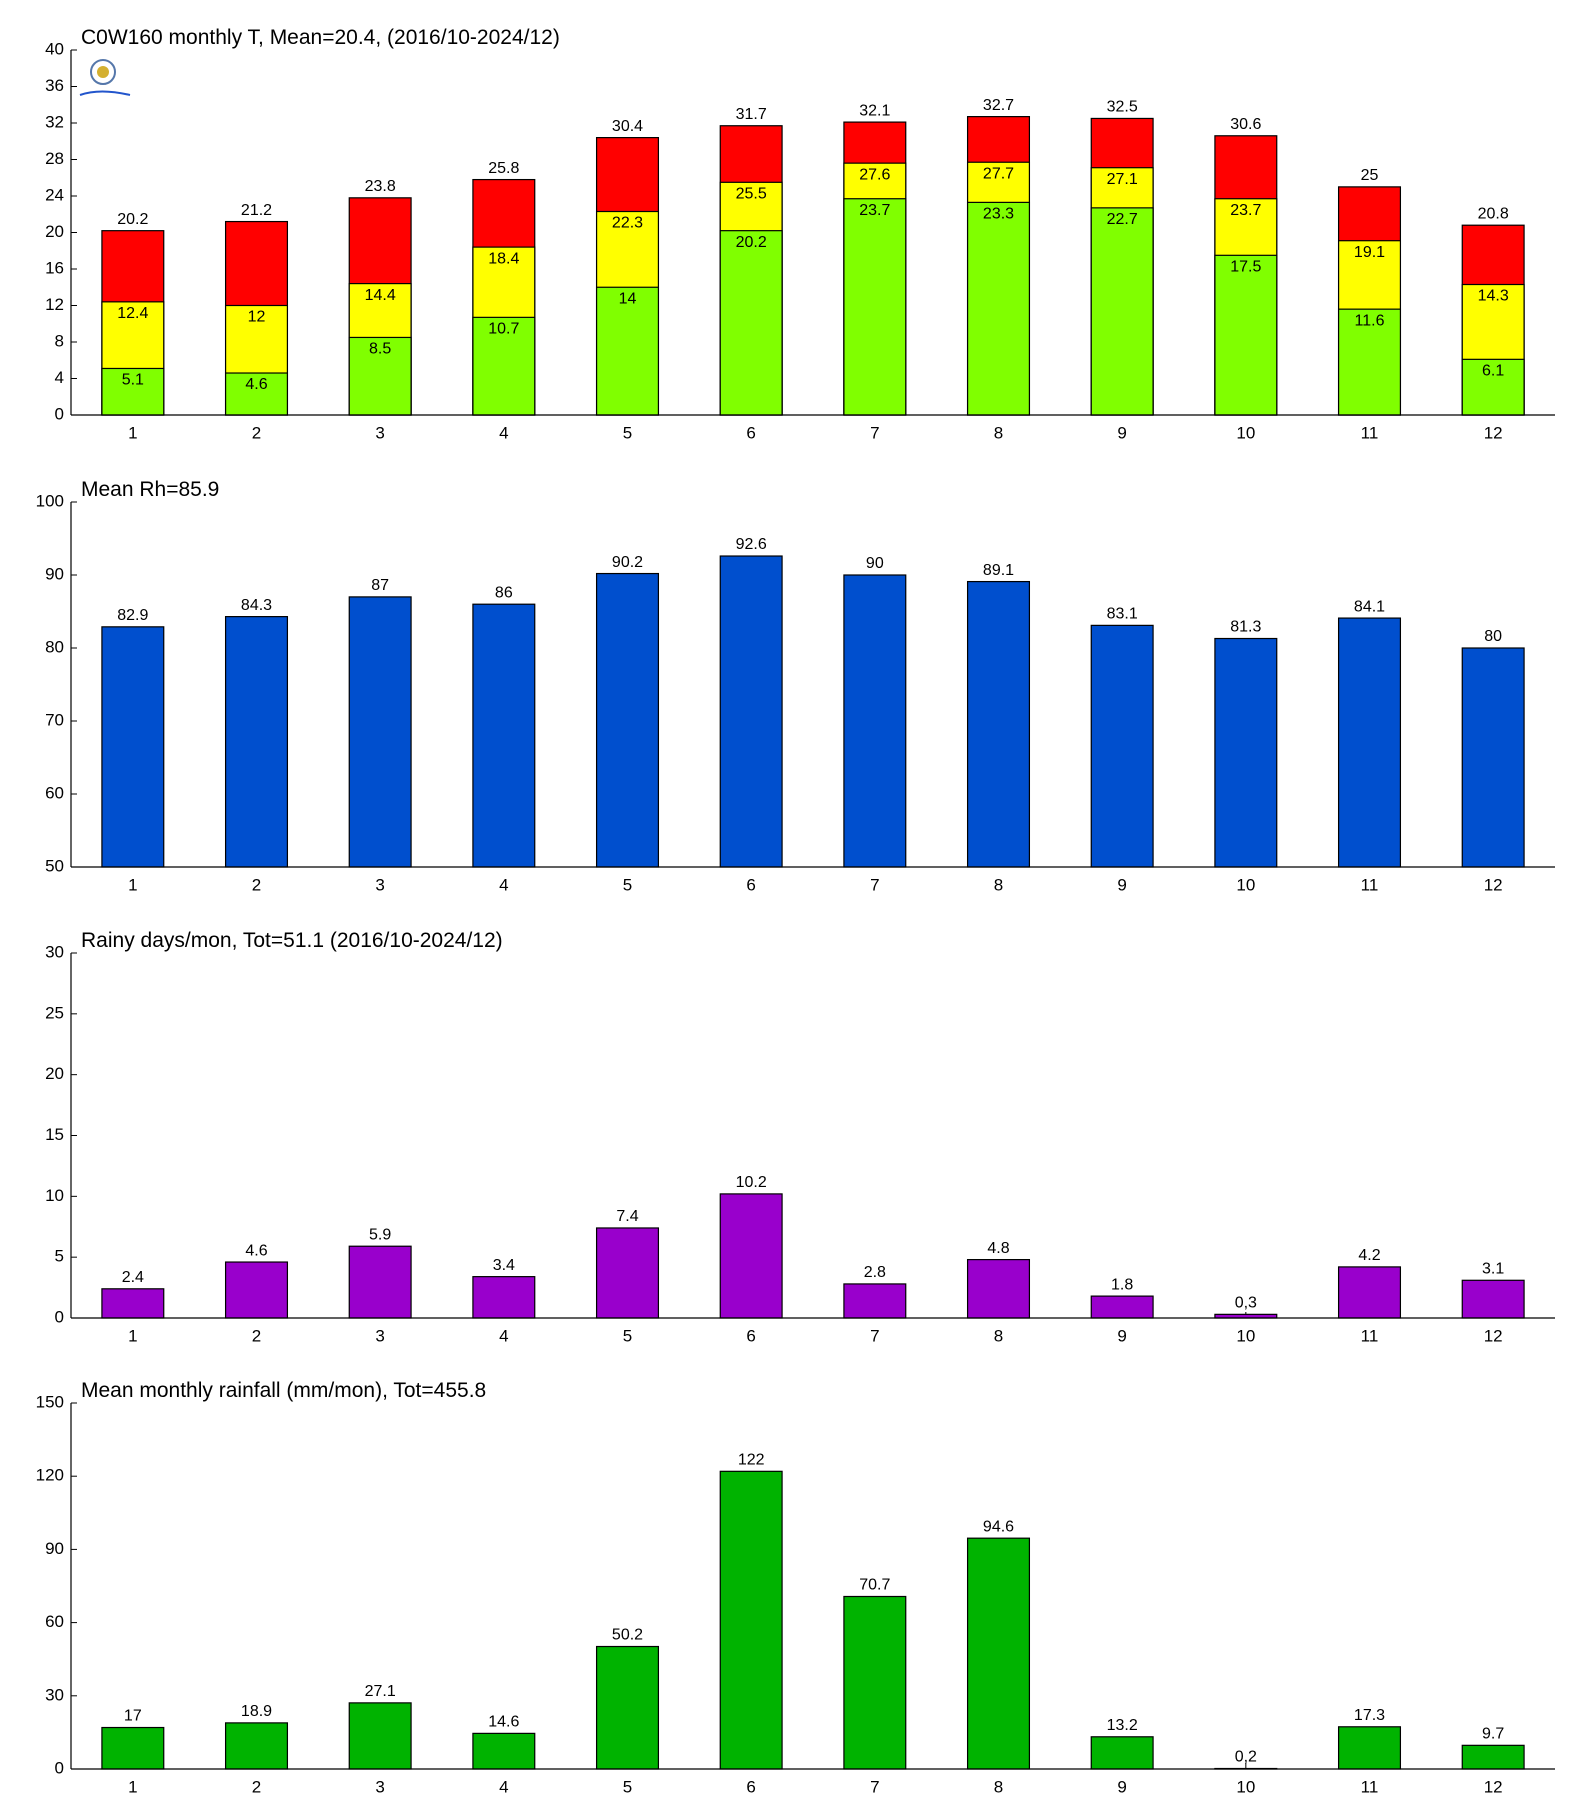 The image size is (1580, 1800). I want to click on data-label: 17.3, so click(1369, 1715).